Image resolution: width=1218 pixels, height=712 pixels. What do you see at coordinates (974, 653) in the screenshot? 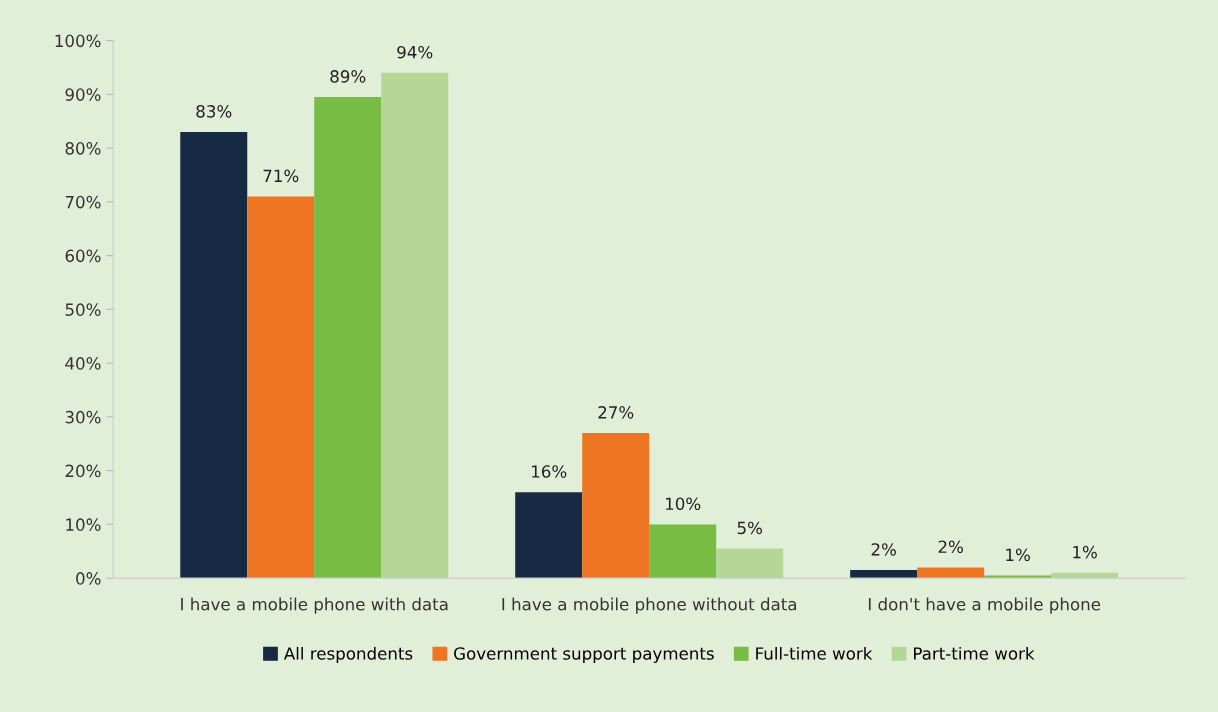
I see `legend-label: Part-time work` at bounding box center [974, 653].